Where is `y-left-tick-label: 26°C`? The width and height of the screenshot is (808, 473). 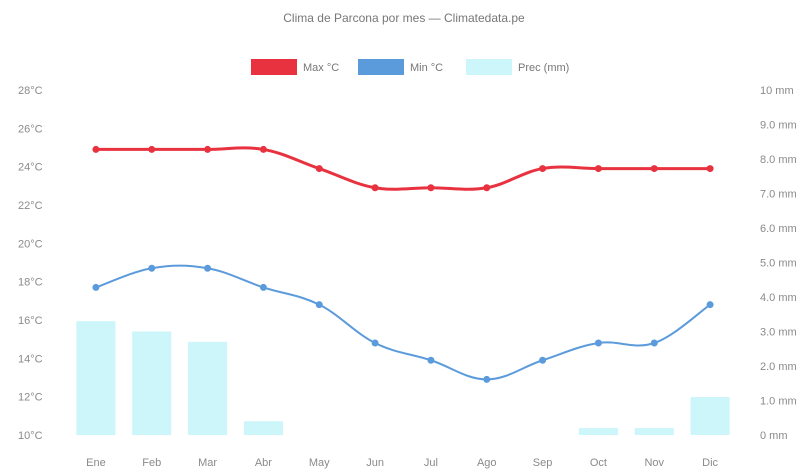
y-left-tick-label: 26°C is located at coordinates (30, 129).